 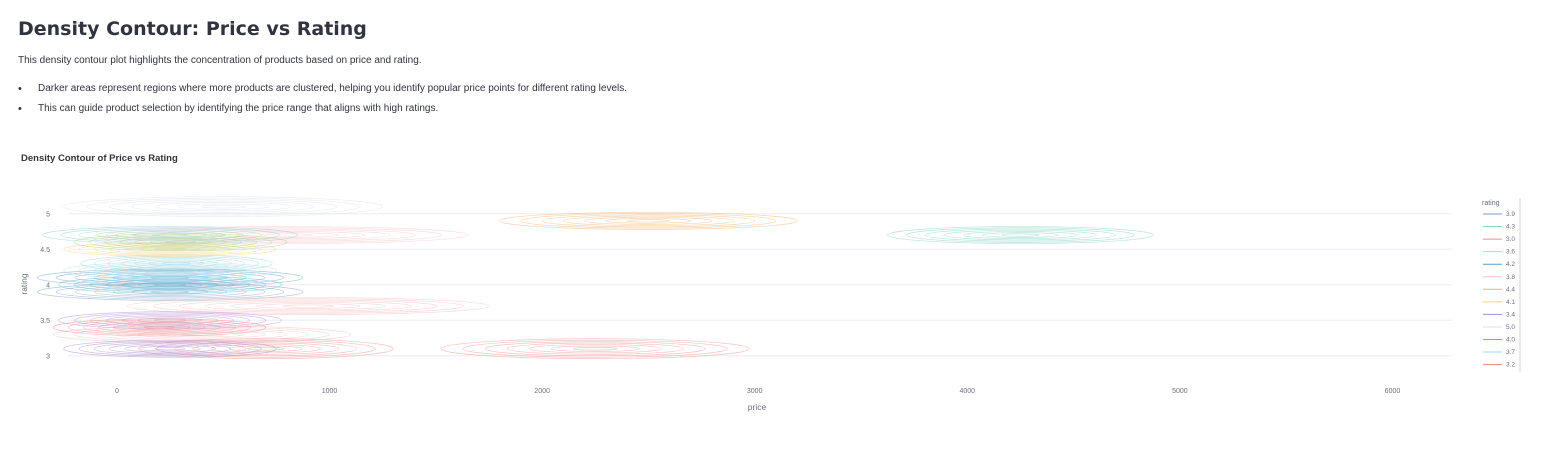 What do you see at coordinates (755, 391) in the screenshot?
I see `x-tick-label: 3000` at bounding box center [755, 391].